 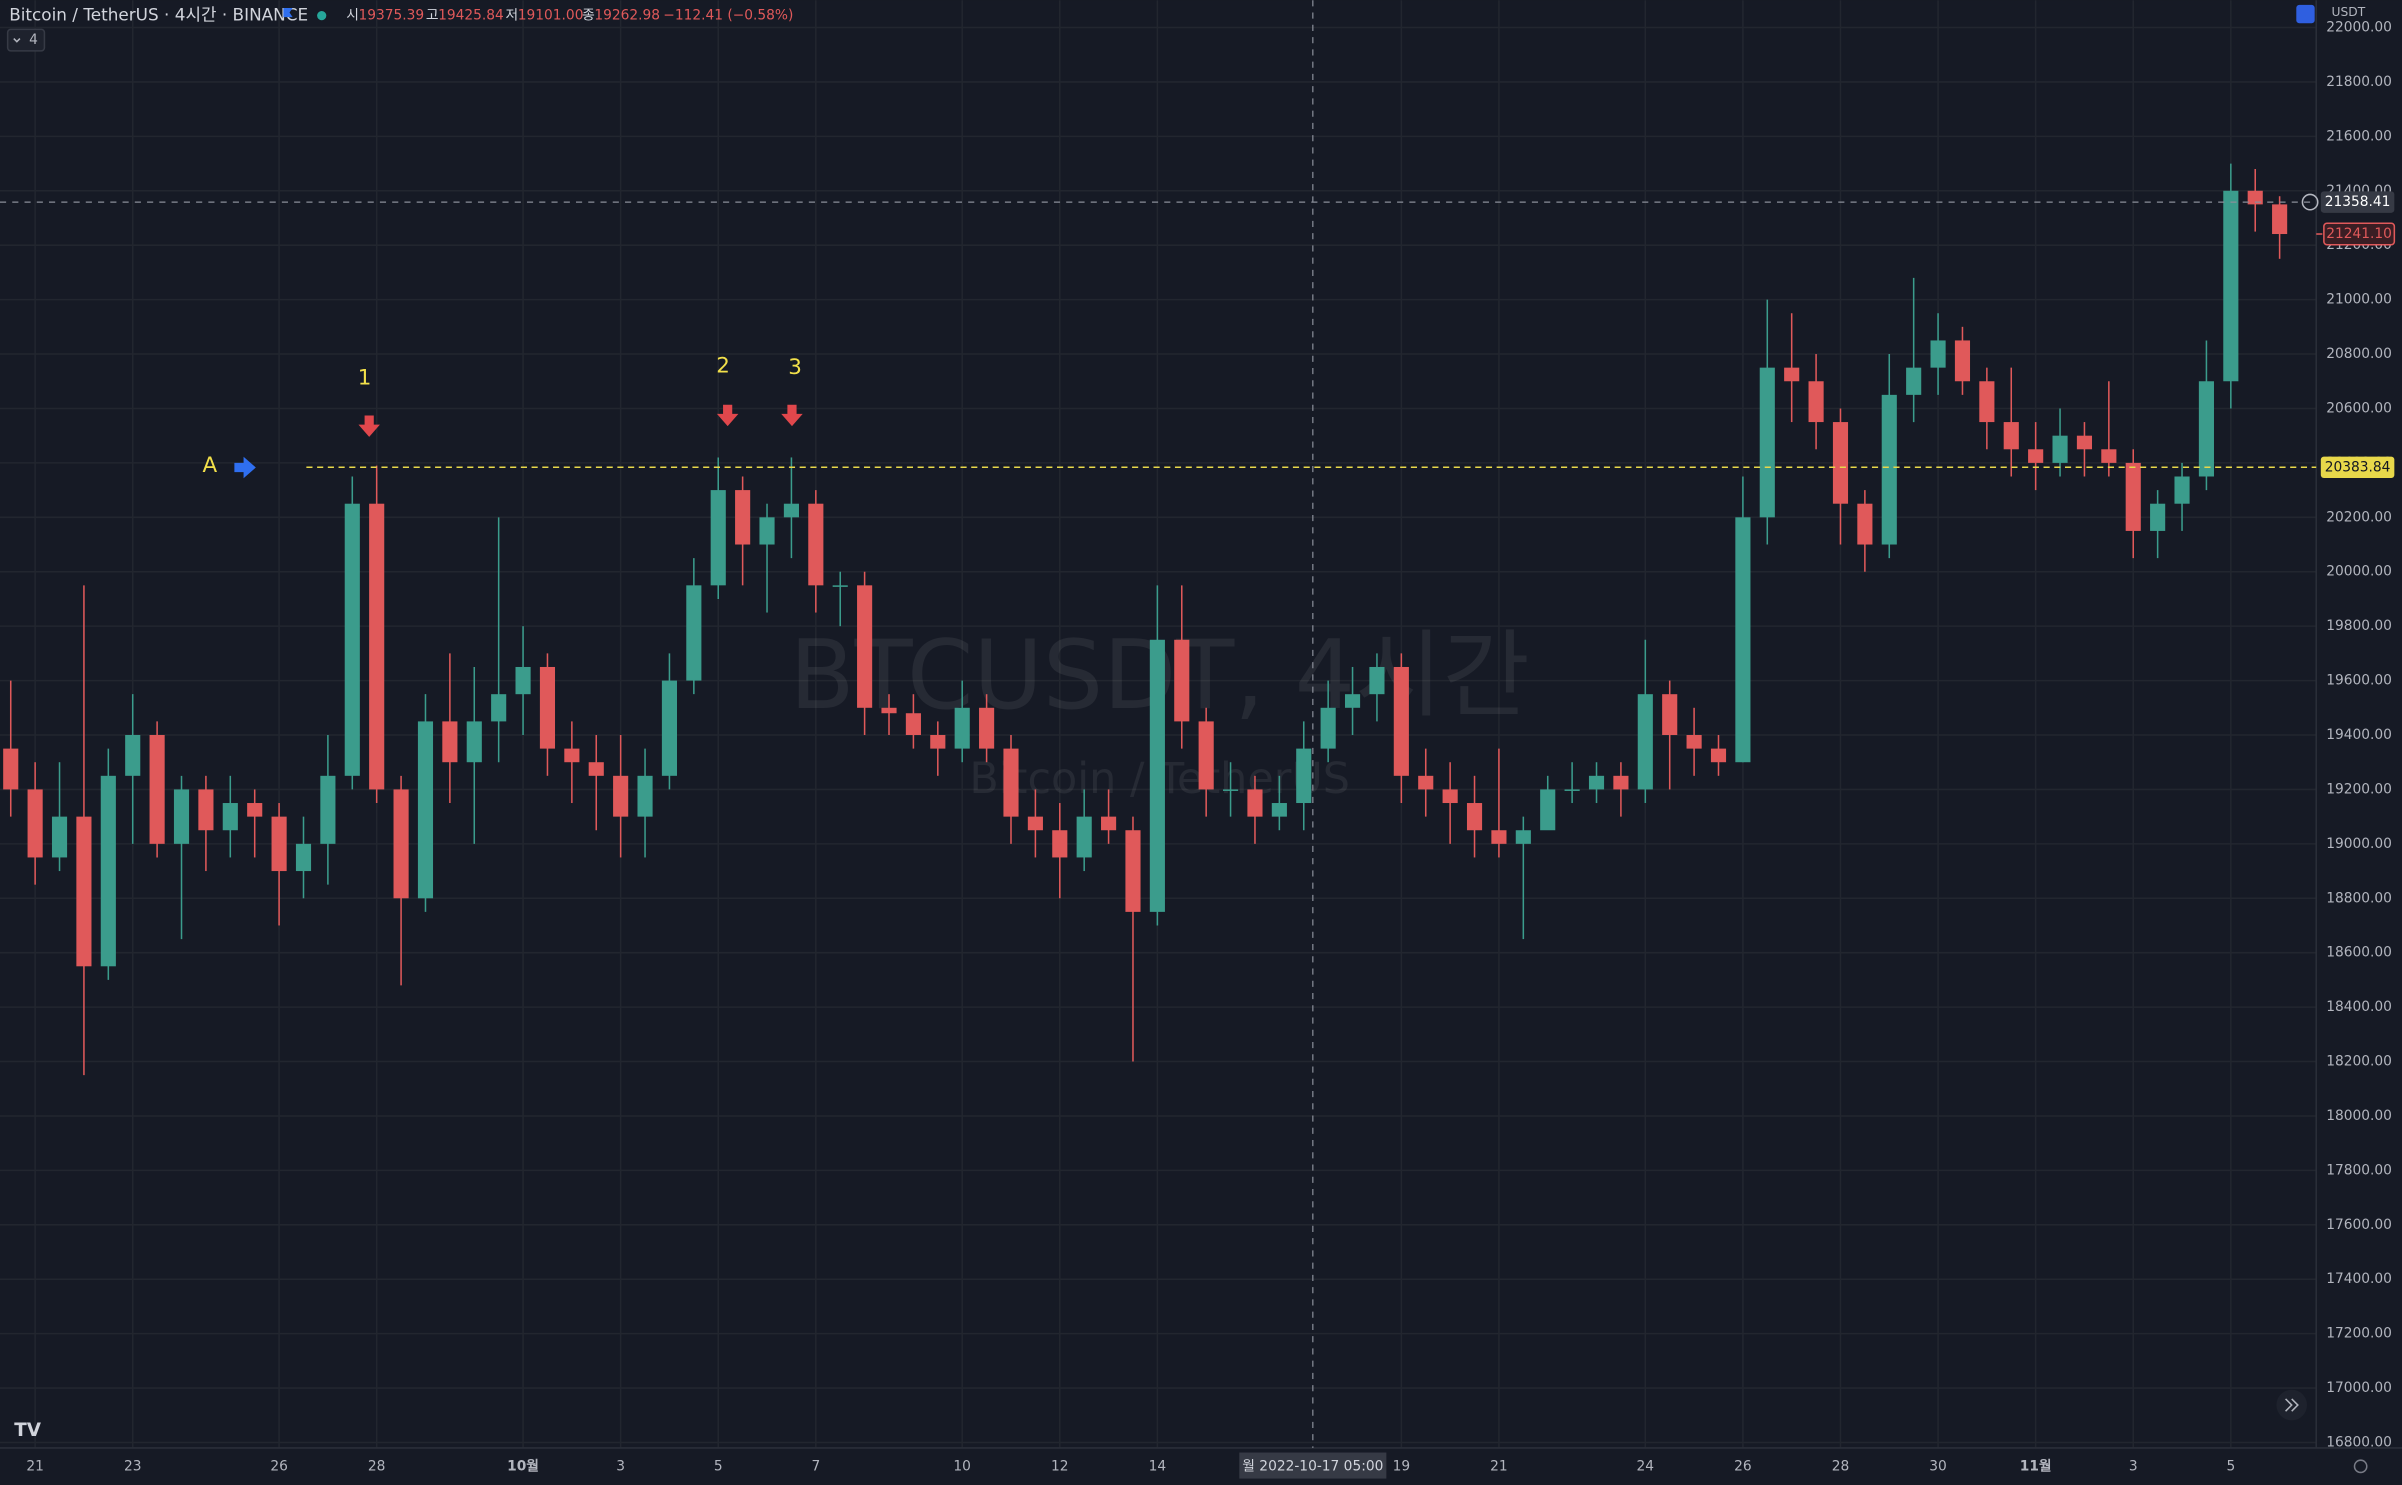 I want to click on x-tick-label: 30, so click(x=1938, y=1466).